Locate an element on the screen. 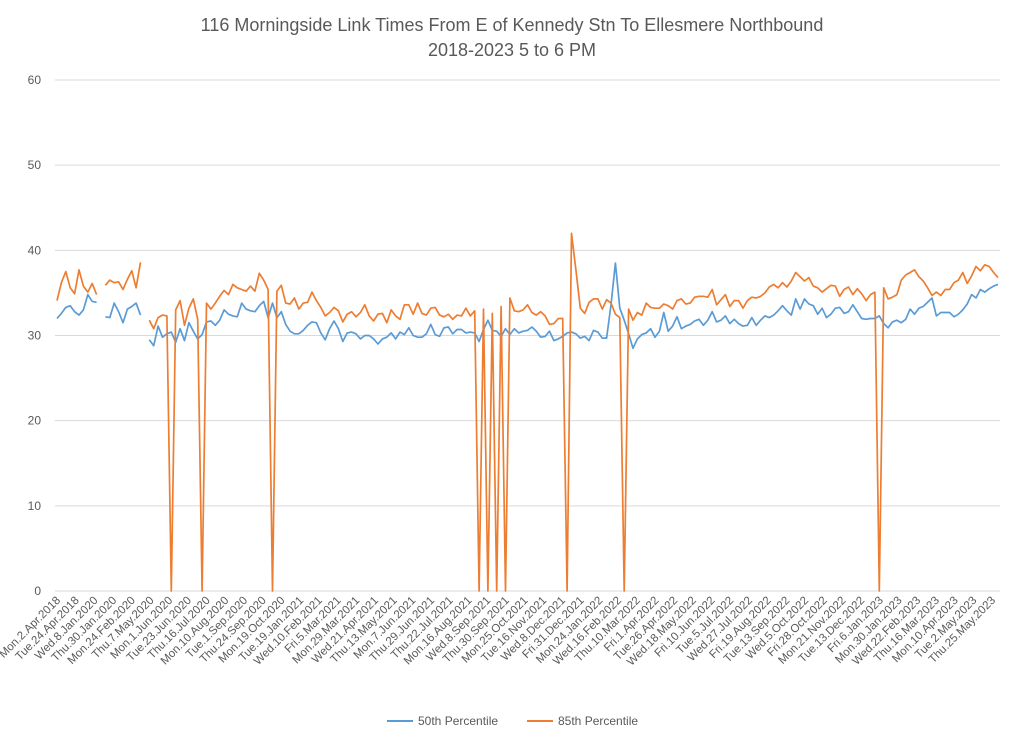 Image resolution: width=1024 pixels, height=742 pixels. y-tick-label: 20 is located at coordinates (35, 421).